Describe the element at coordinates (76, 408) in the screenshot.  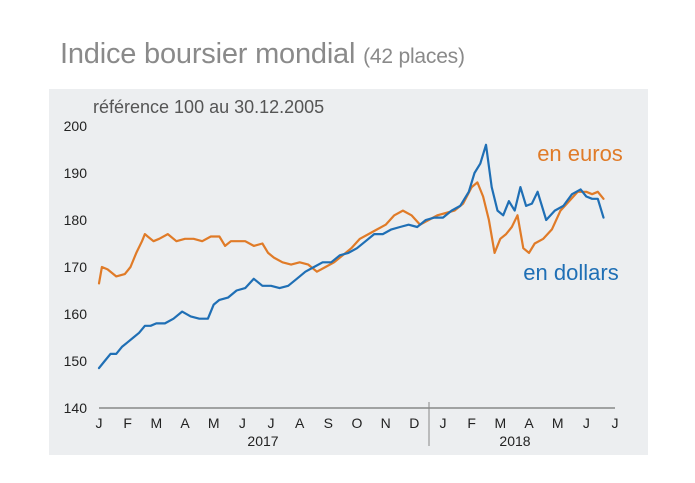
I see `y-tick-label: 140` at that location.